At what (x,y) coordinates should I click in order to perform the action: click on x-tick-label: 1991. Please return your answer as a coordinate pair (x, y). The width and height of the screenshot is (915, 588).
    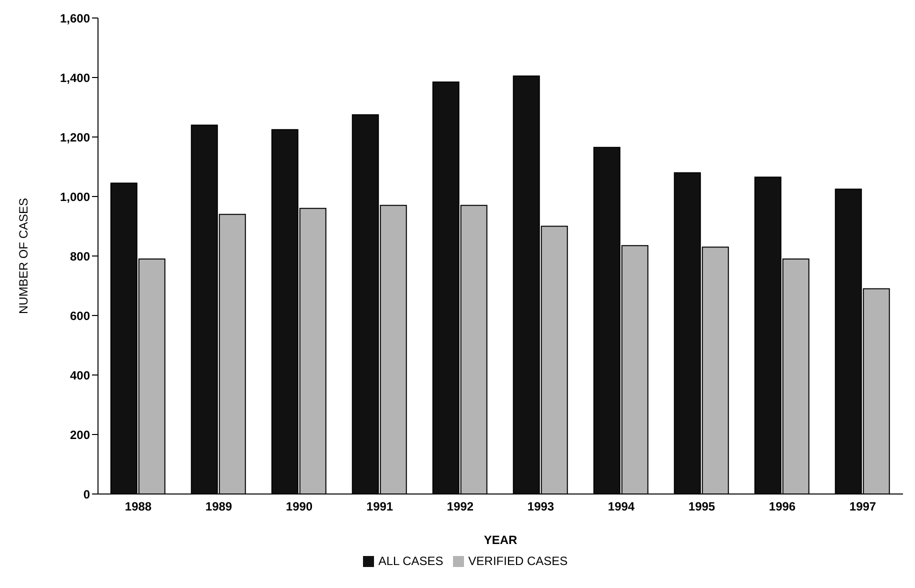
    Looking at the image, I should click on (380, 507).